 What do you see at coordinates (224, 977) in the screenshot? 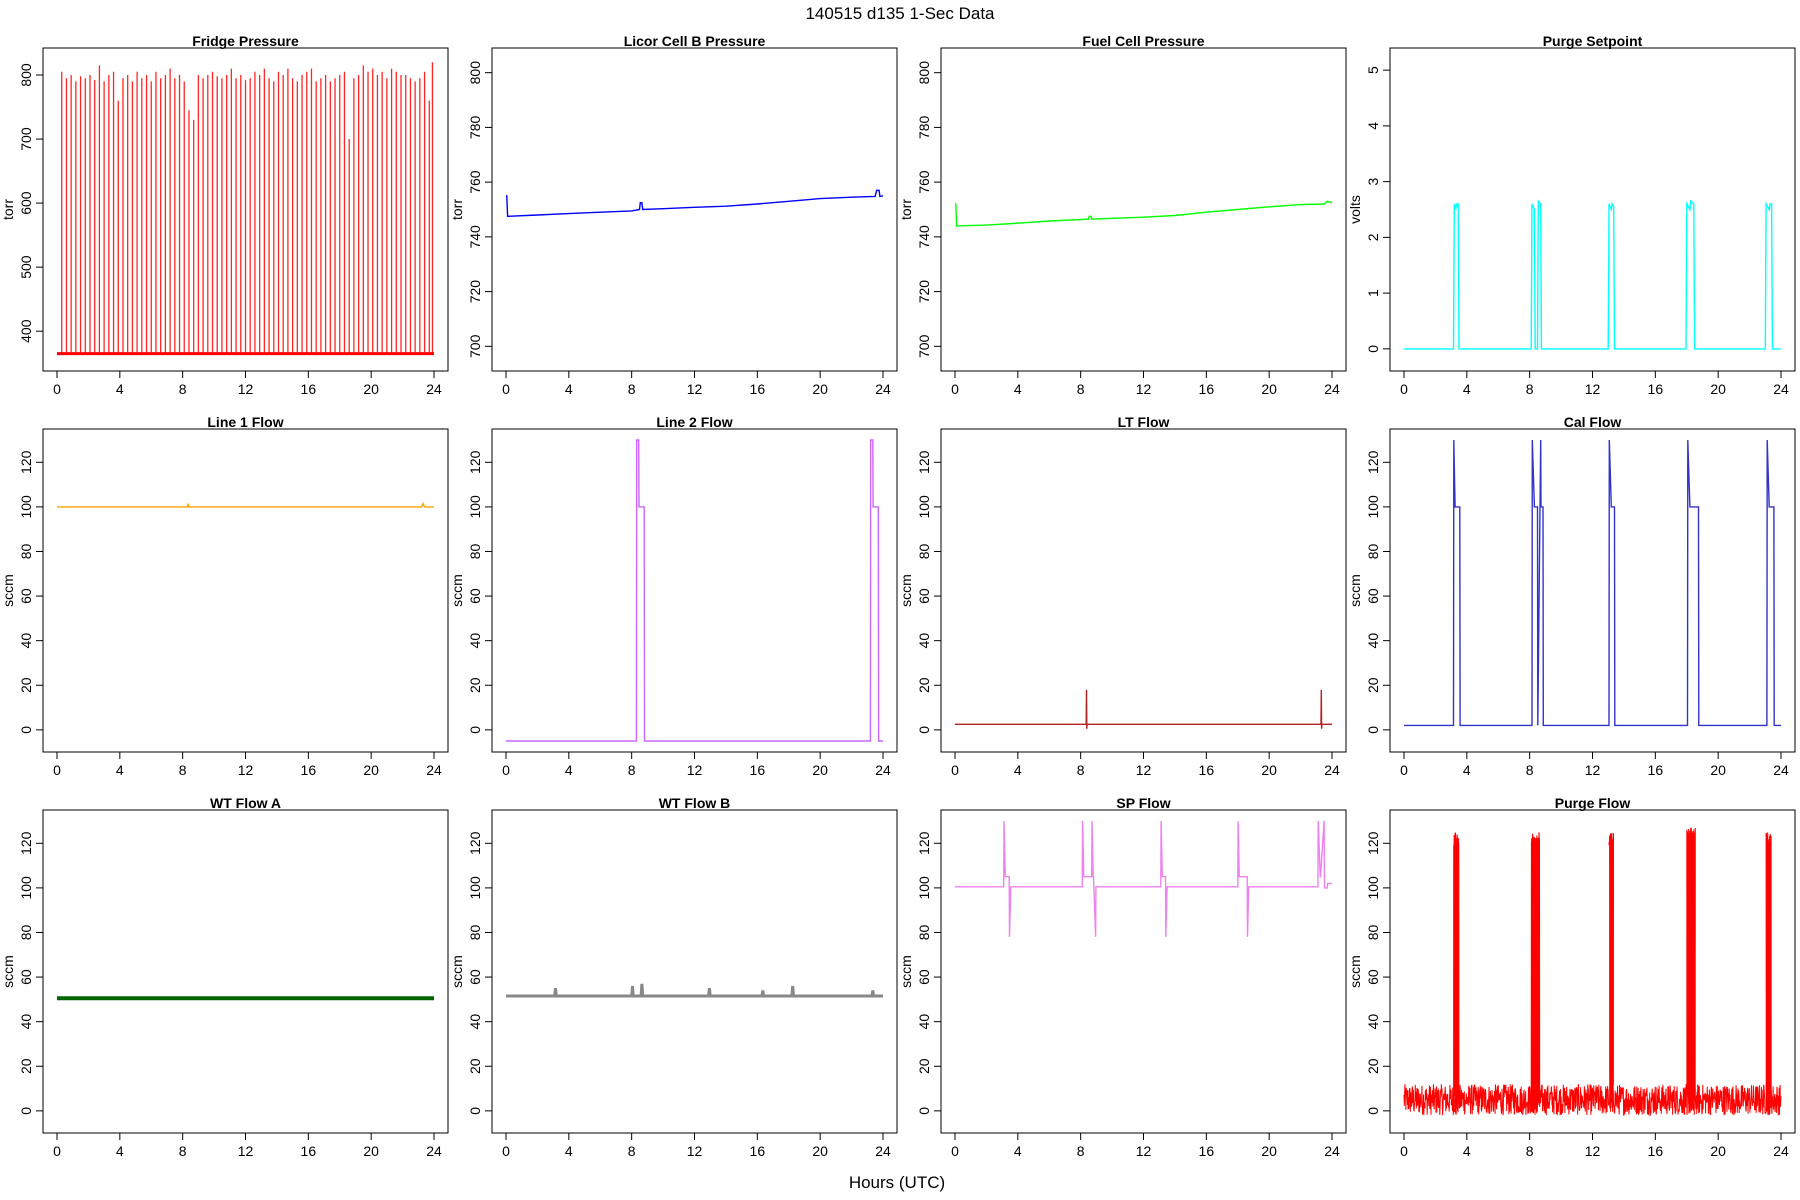
I see `panel-8: WT Flow A sccm 0 4 8 12 16 20 24 0 20 40 60 80 100 120` at bounding box center [224, 977].